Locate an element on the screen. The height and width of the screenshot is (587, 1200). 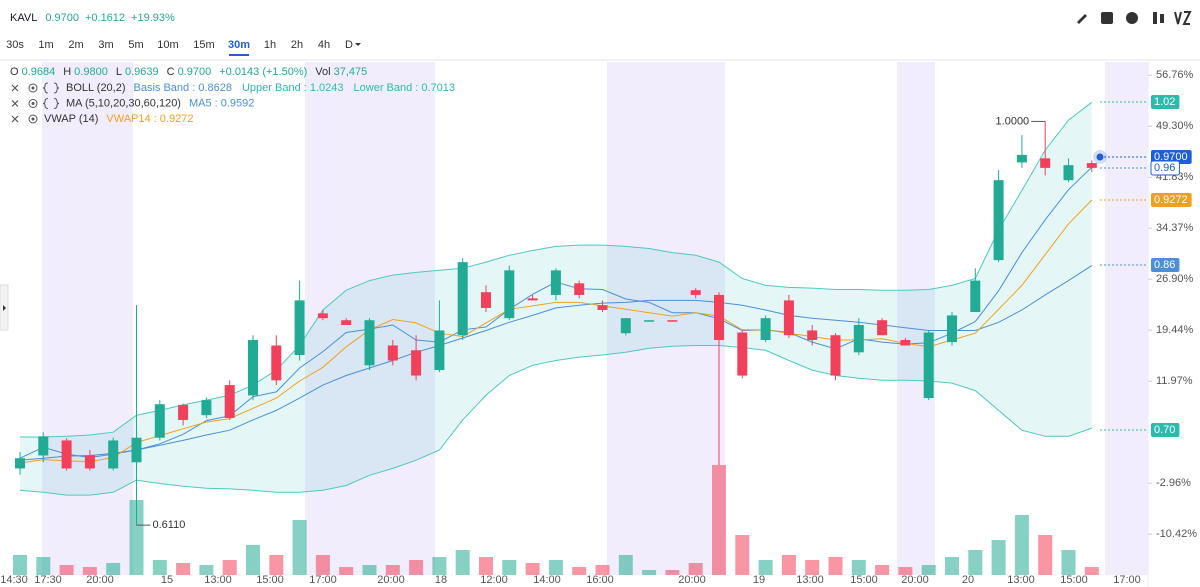
timeframe-button: 1h is located at coordinates (270, 45).